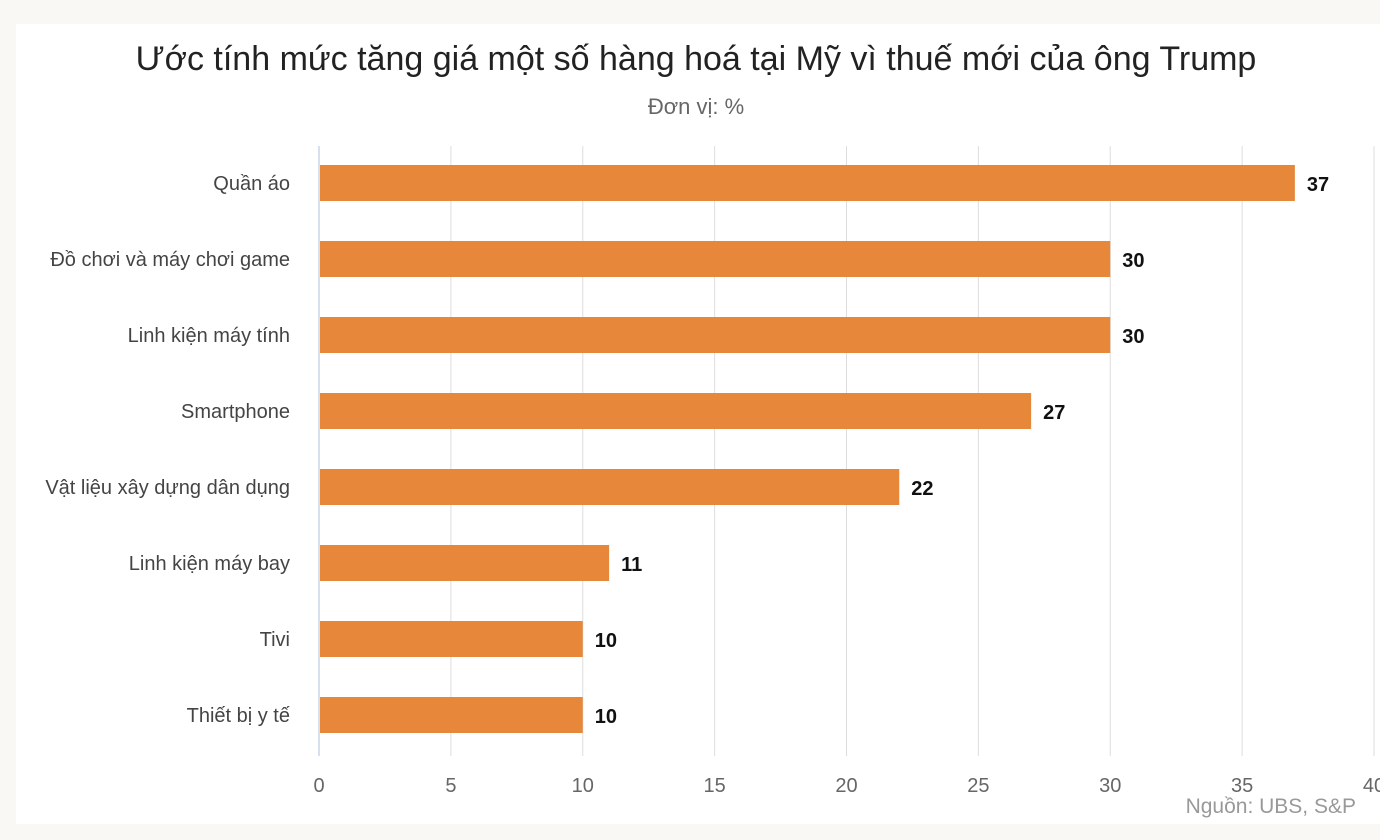  What do you see at coordinates (696, 106) in the screenshot?
I see `chart-subtitle: Đơn vị: %` at bounding box center [696, 106].